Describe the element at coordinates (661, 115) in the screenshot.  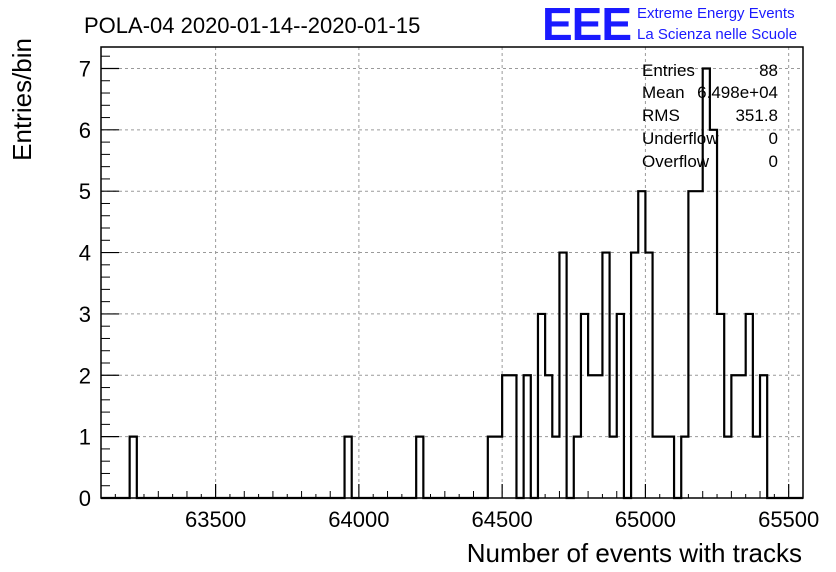
I see `stats-label: RMS` at that location.